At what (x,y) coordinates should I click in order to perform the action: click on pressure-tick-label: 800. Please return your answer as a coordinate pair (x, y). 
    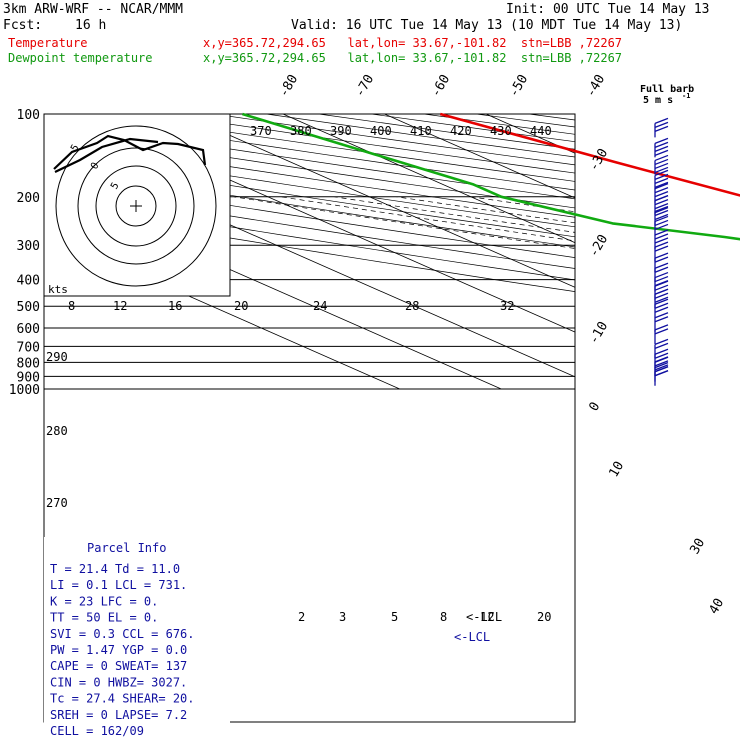
    Looking at the image, I should click on (28, 363).